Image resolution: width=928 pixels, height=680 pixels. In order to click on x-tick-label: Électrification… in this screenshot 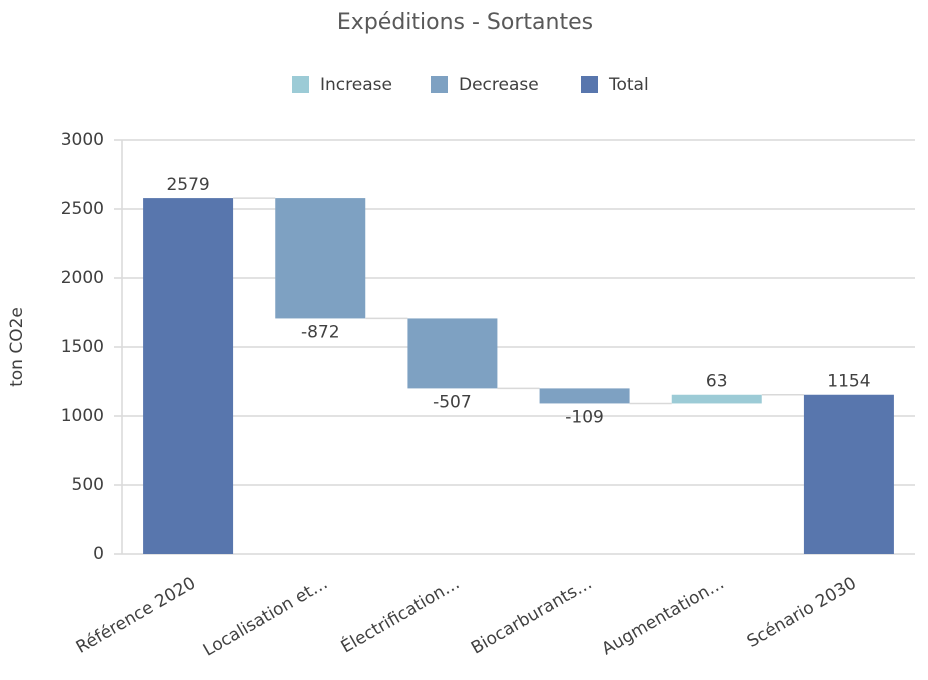, I will do `click(400, 615)`.